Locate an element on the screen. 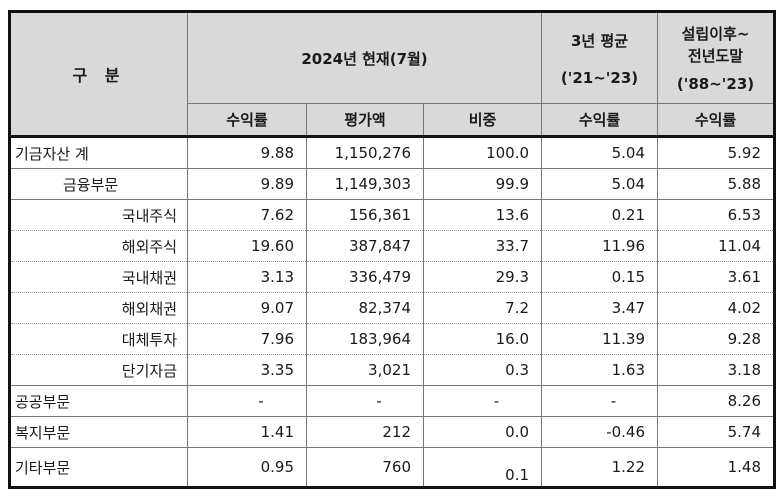  subheader-return: 수익률 is located at coordinates (247, 120).